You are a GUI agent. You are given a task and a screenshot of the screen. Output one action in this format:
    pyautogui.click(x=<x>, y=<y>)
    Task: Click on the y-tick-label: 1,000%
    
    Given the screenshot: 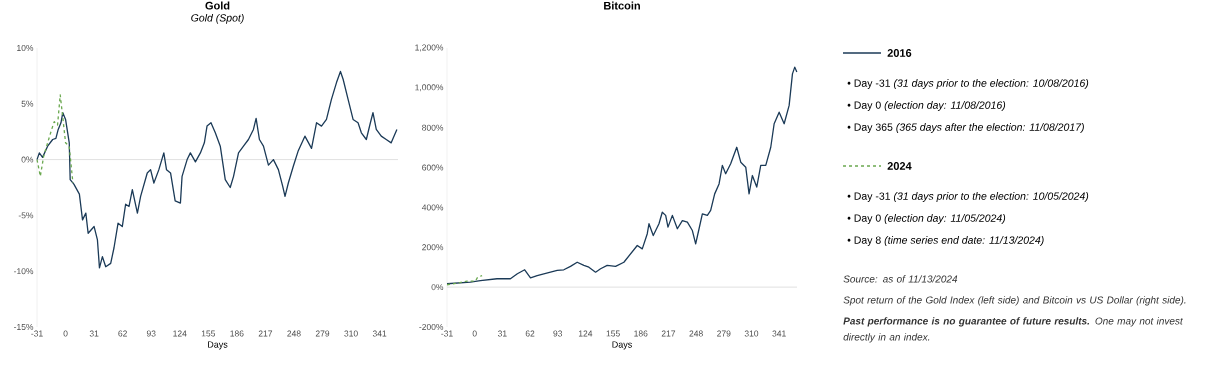 What is the action you would take?
    pyautogui.click(x=429, y=88)
    